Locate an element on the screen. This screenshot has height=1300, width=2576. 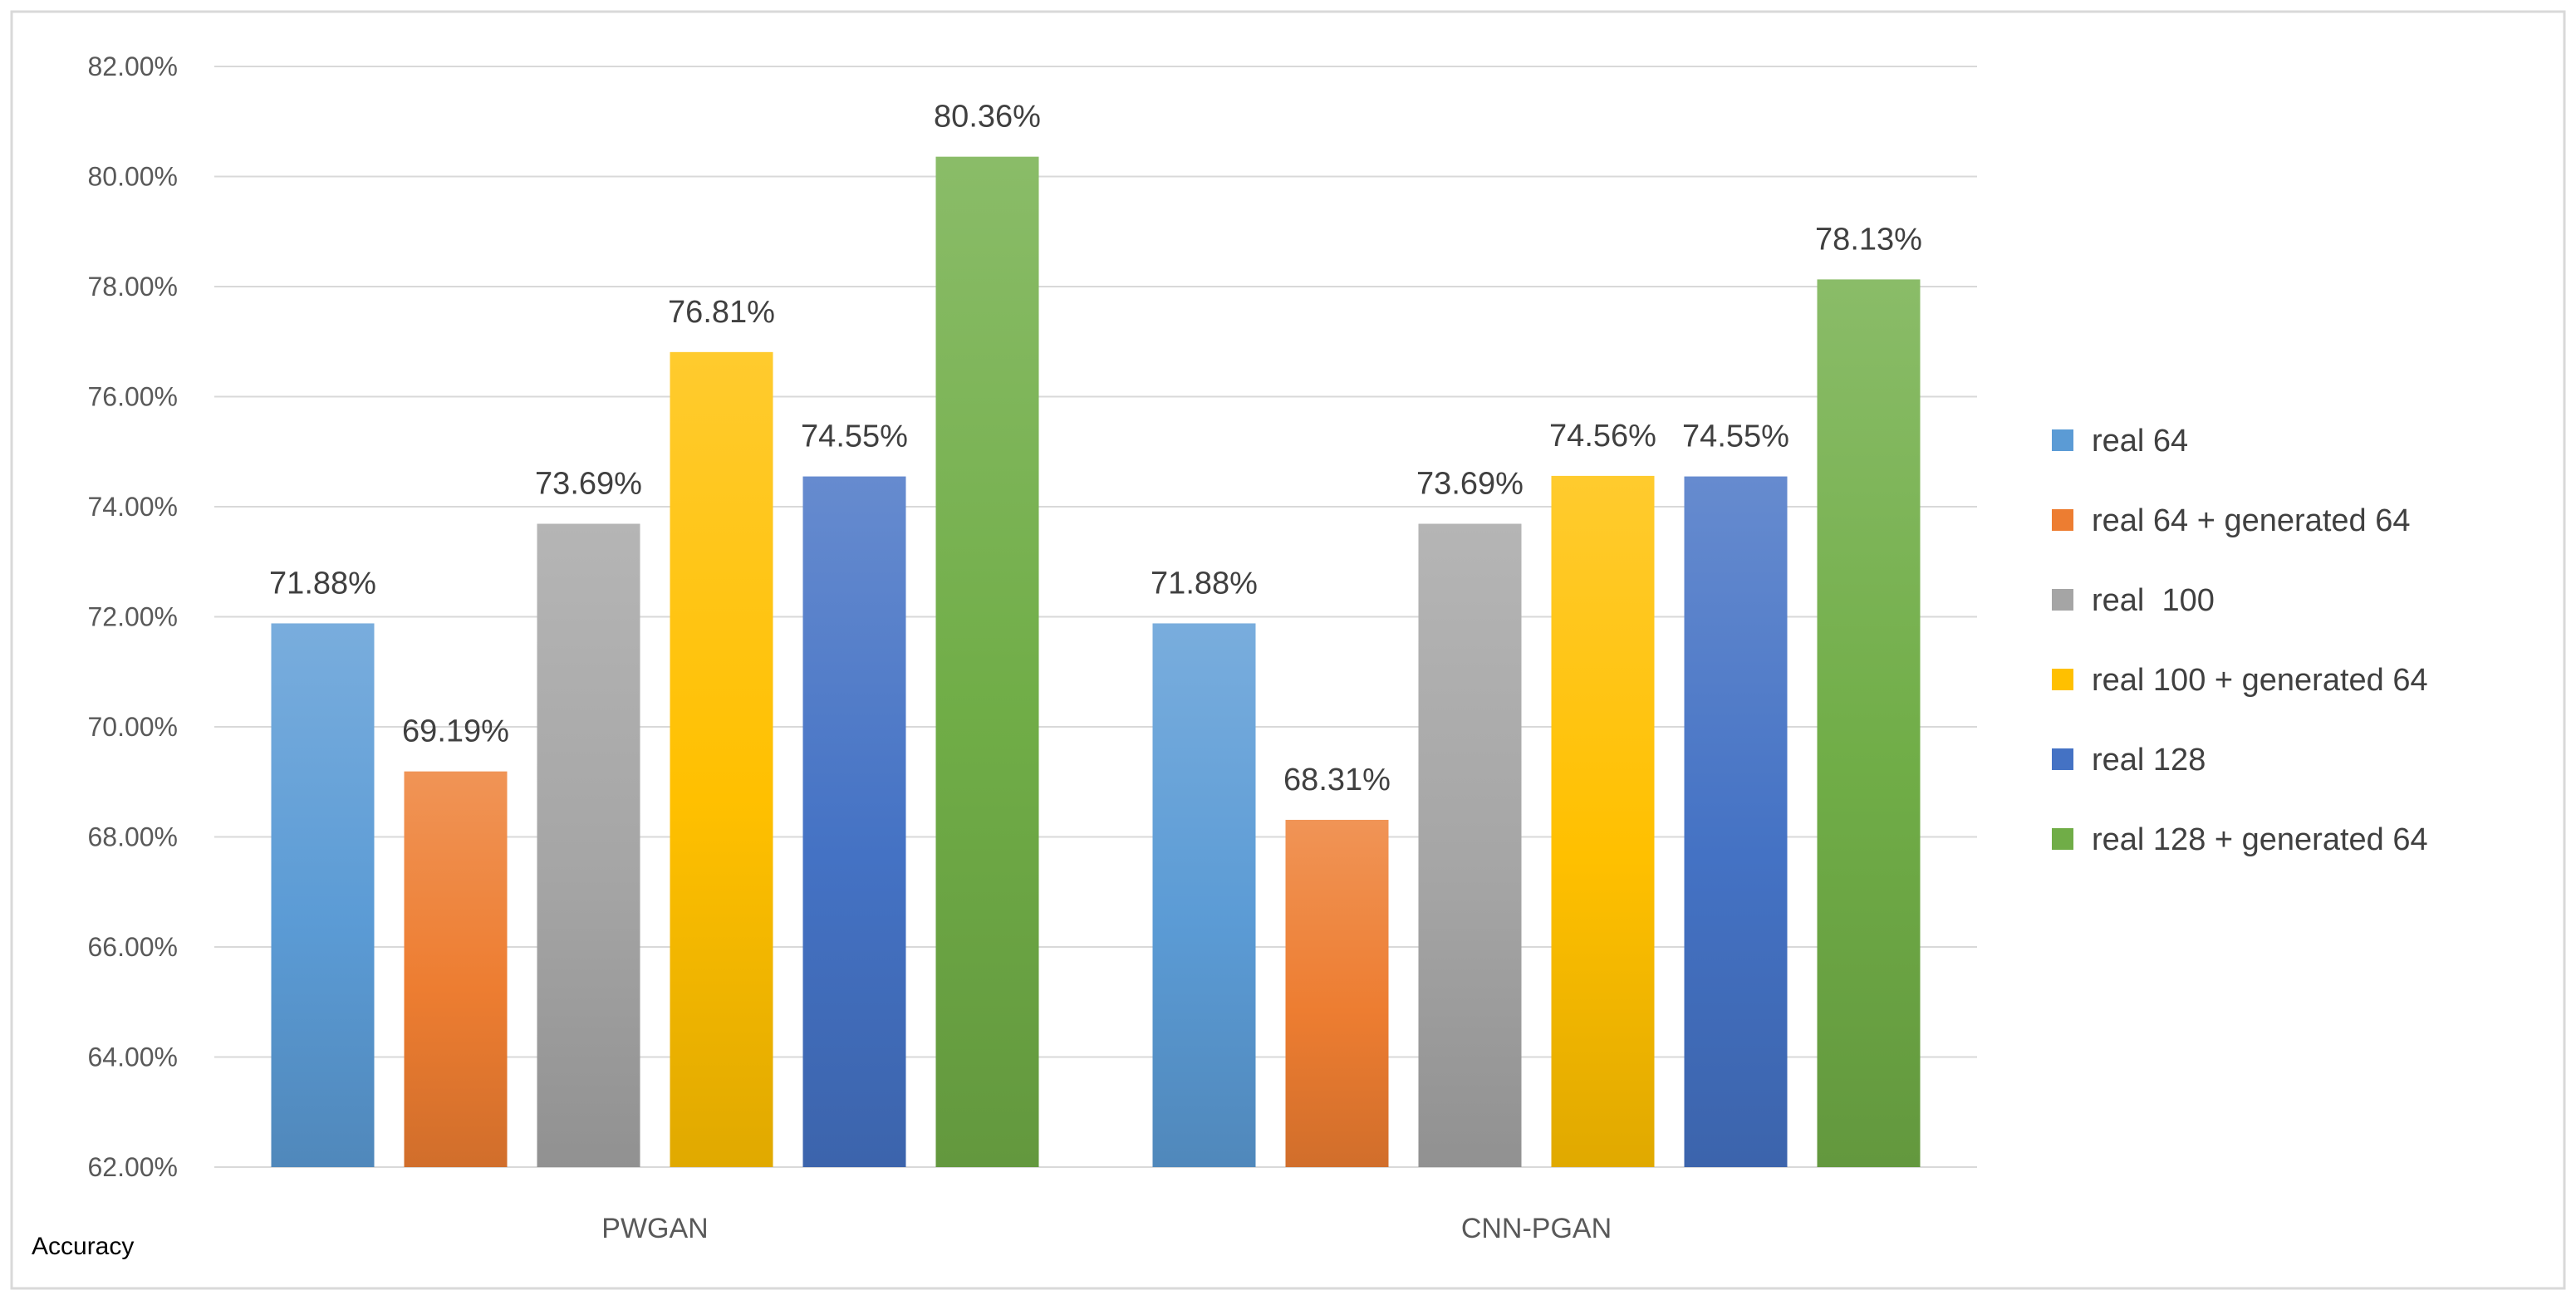
y-tick-label: 66.00% is located at coordinates (132, 947).